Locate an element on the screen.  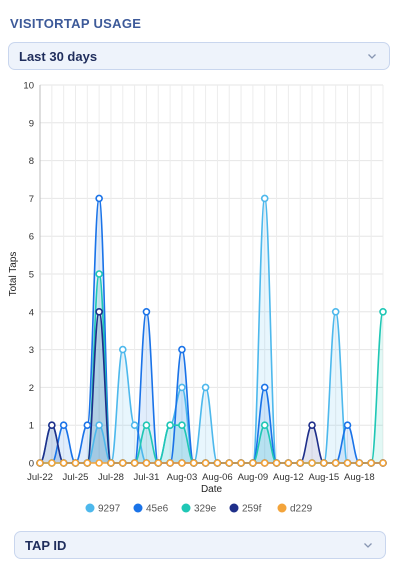
legend-label-d229: d229 is located at coordinates (301, 509).